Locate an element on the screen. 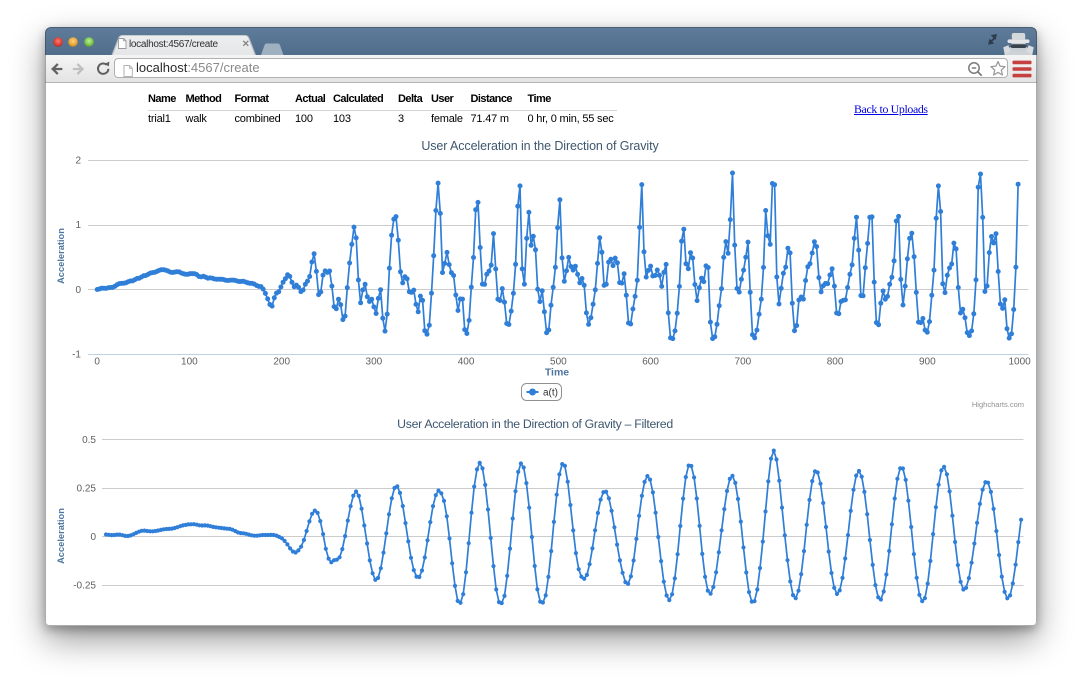 This screenshot has width=1080, height=688. svg-text: Highcharts.com is located at coordinates (998, 404).